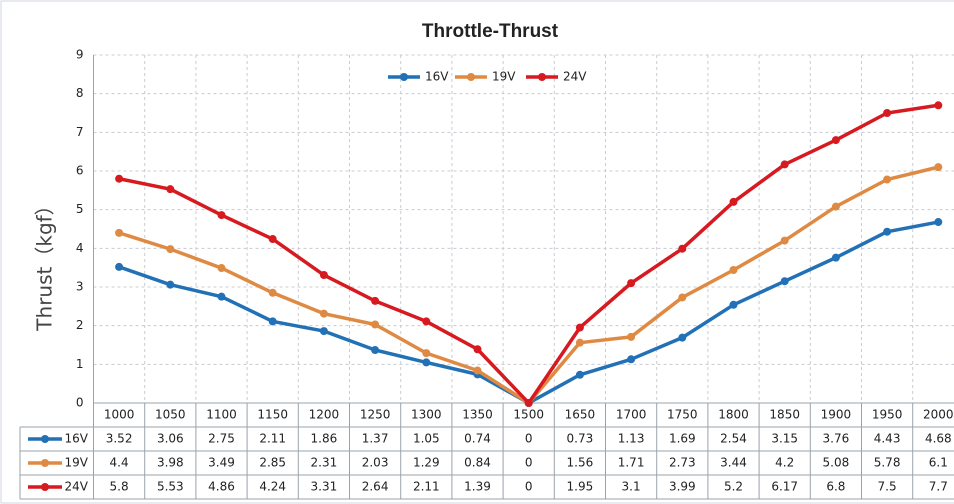 The image size is (954, 504). What do you see at coordinates (580, 463) in the screenshot?
I see `table-value: 1.56` at bounding box center [580, 463].